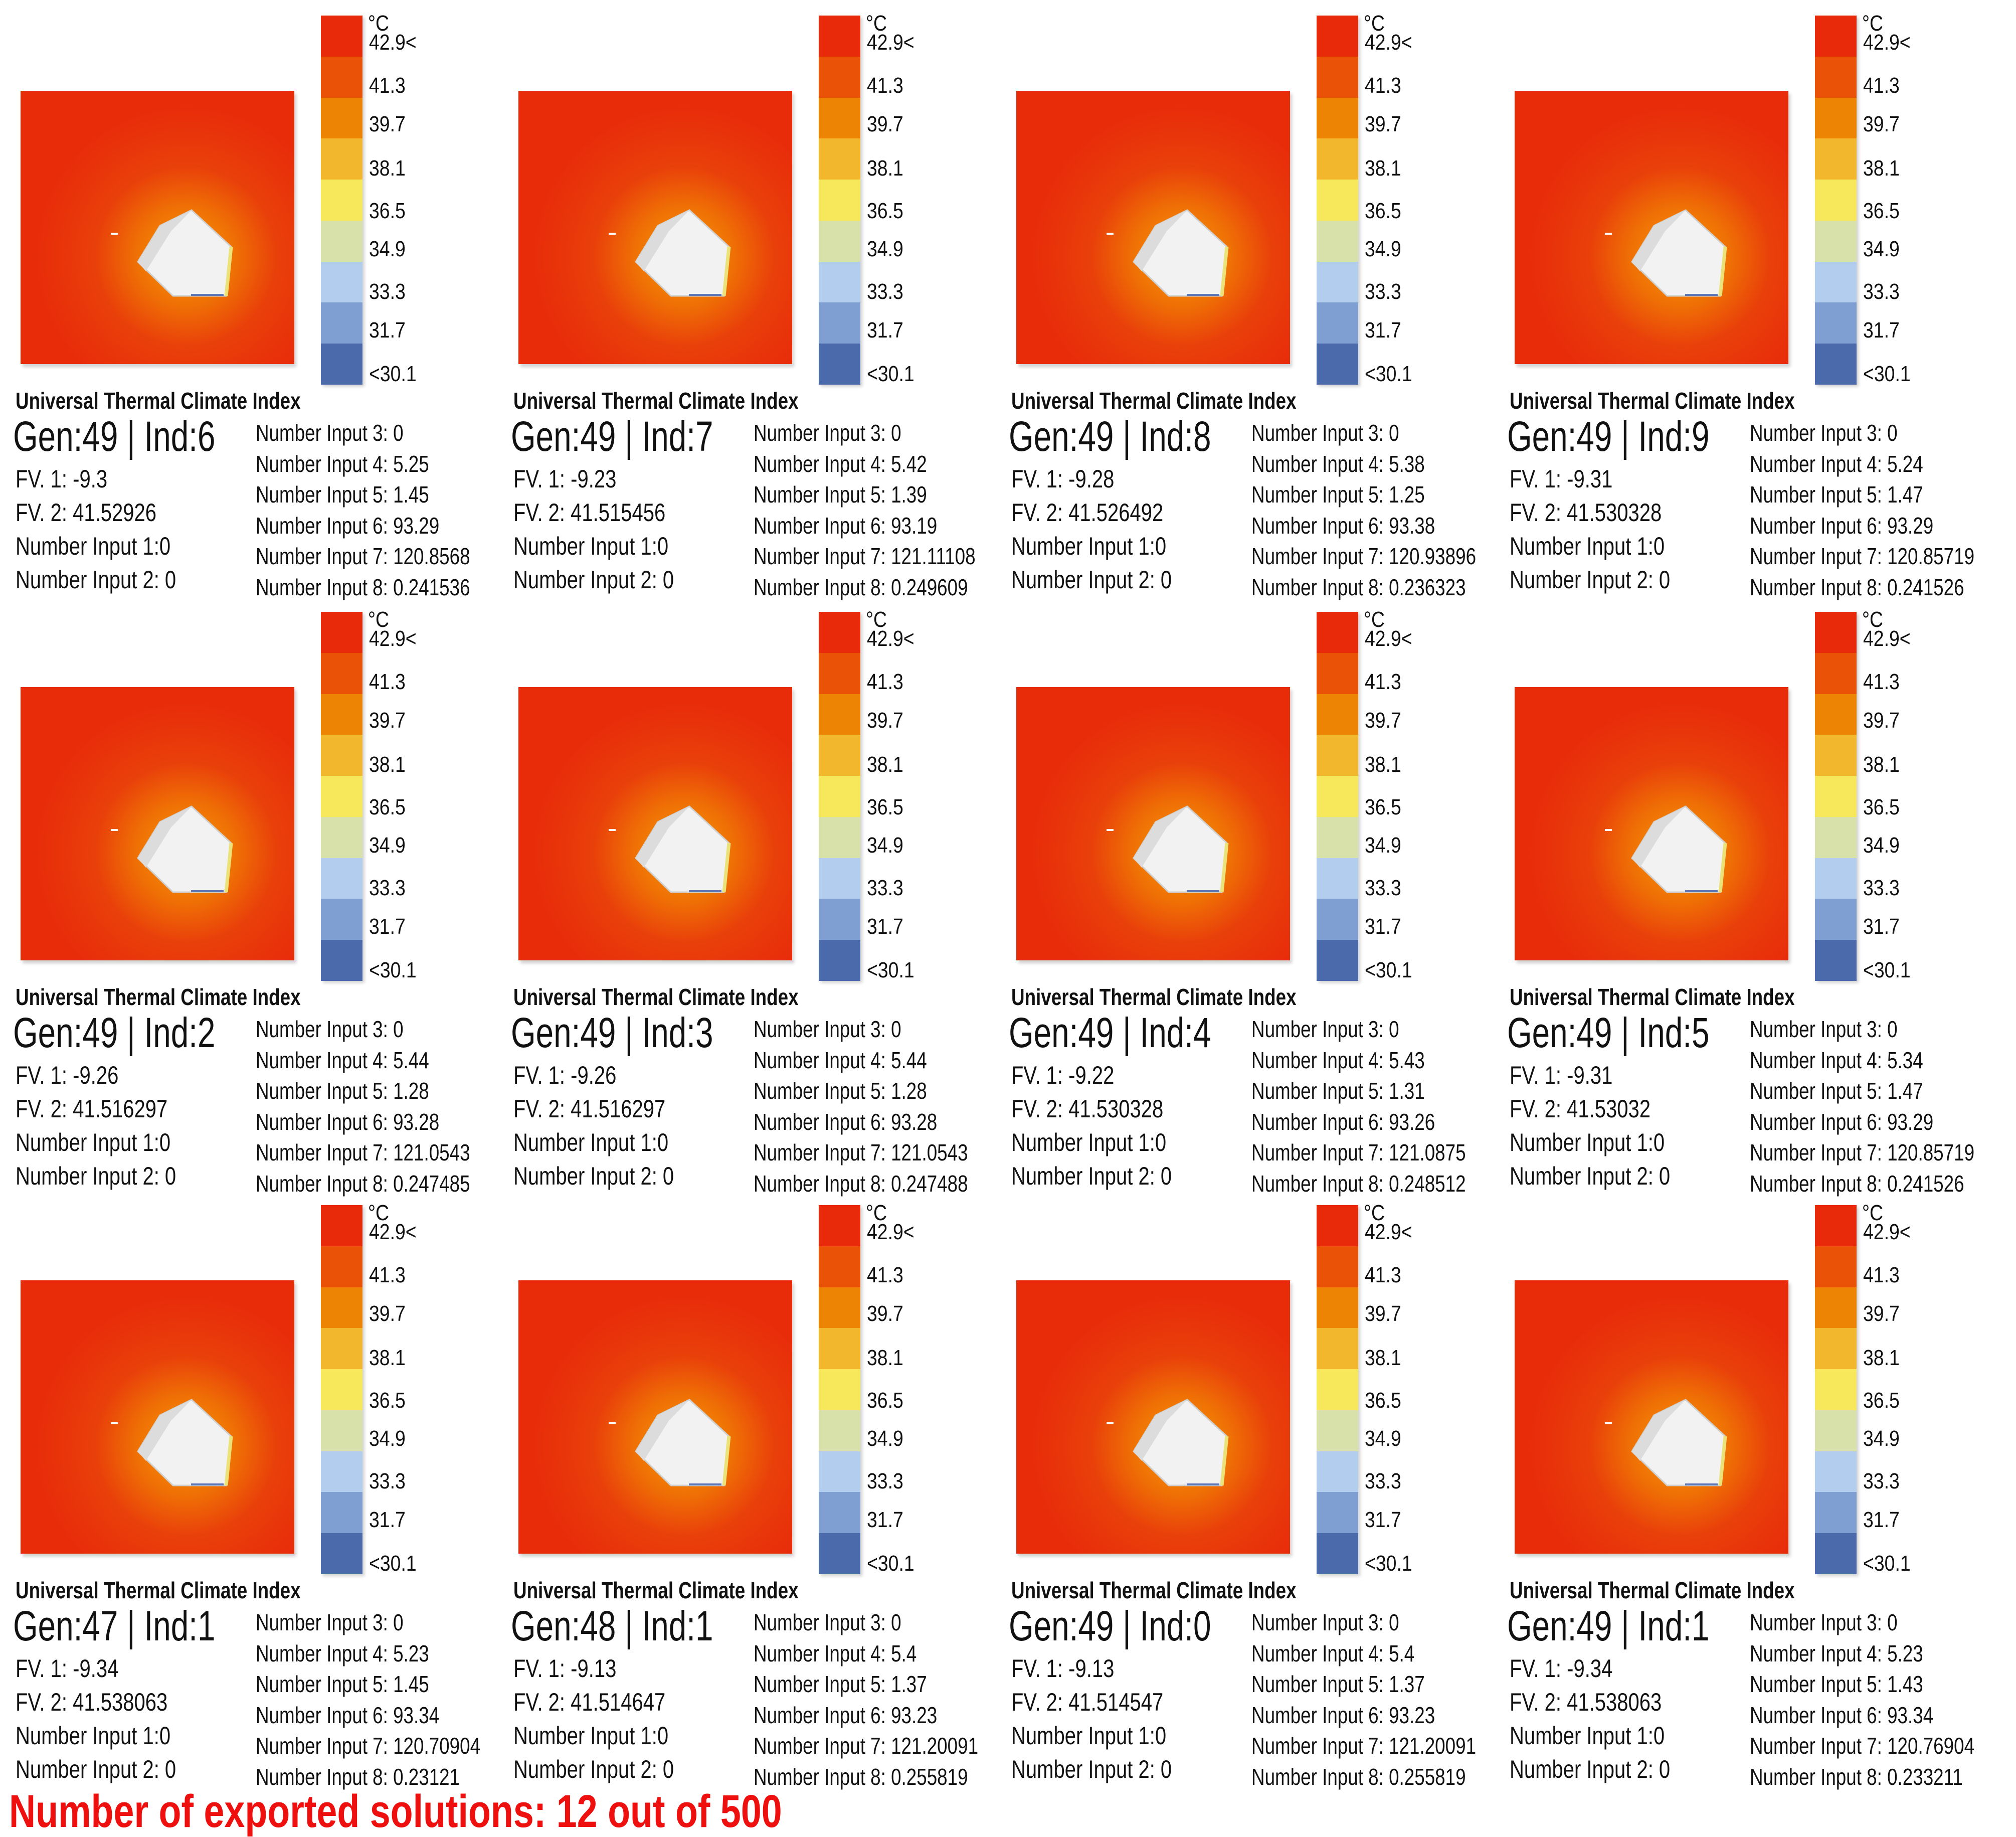  What do you see at coordinates (92, 1109) in the screenshot?
I see `fitness-value-line: FV. 2: 41.516297` at bounding box center [92, 1109].